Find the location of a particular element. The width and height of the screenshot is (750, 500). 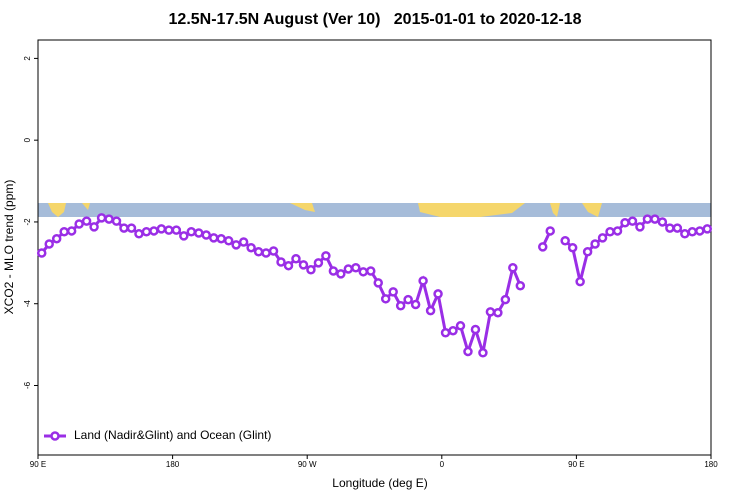

y-axis-label: XCO2 - MLO trend (ppm) is located at coordinates (9, 247).